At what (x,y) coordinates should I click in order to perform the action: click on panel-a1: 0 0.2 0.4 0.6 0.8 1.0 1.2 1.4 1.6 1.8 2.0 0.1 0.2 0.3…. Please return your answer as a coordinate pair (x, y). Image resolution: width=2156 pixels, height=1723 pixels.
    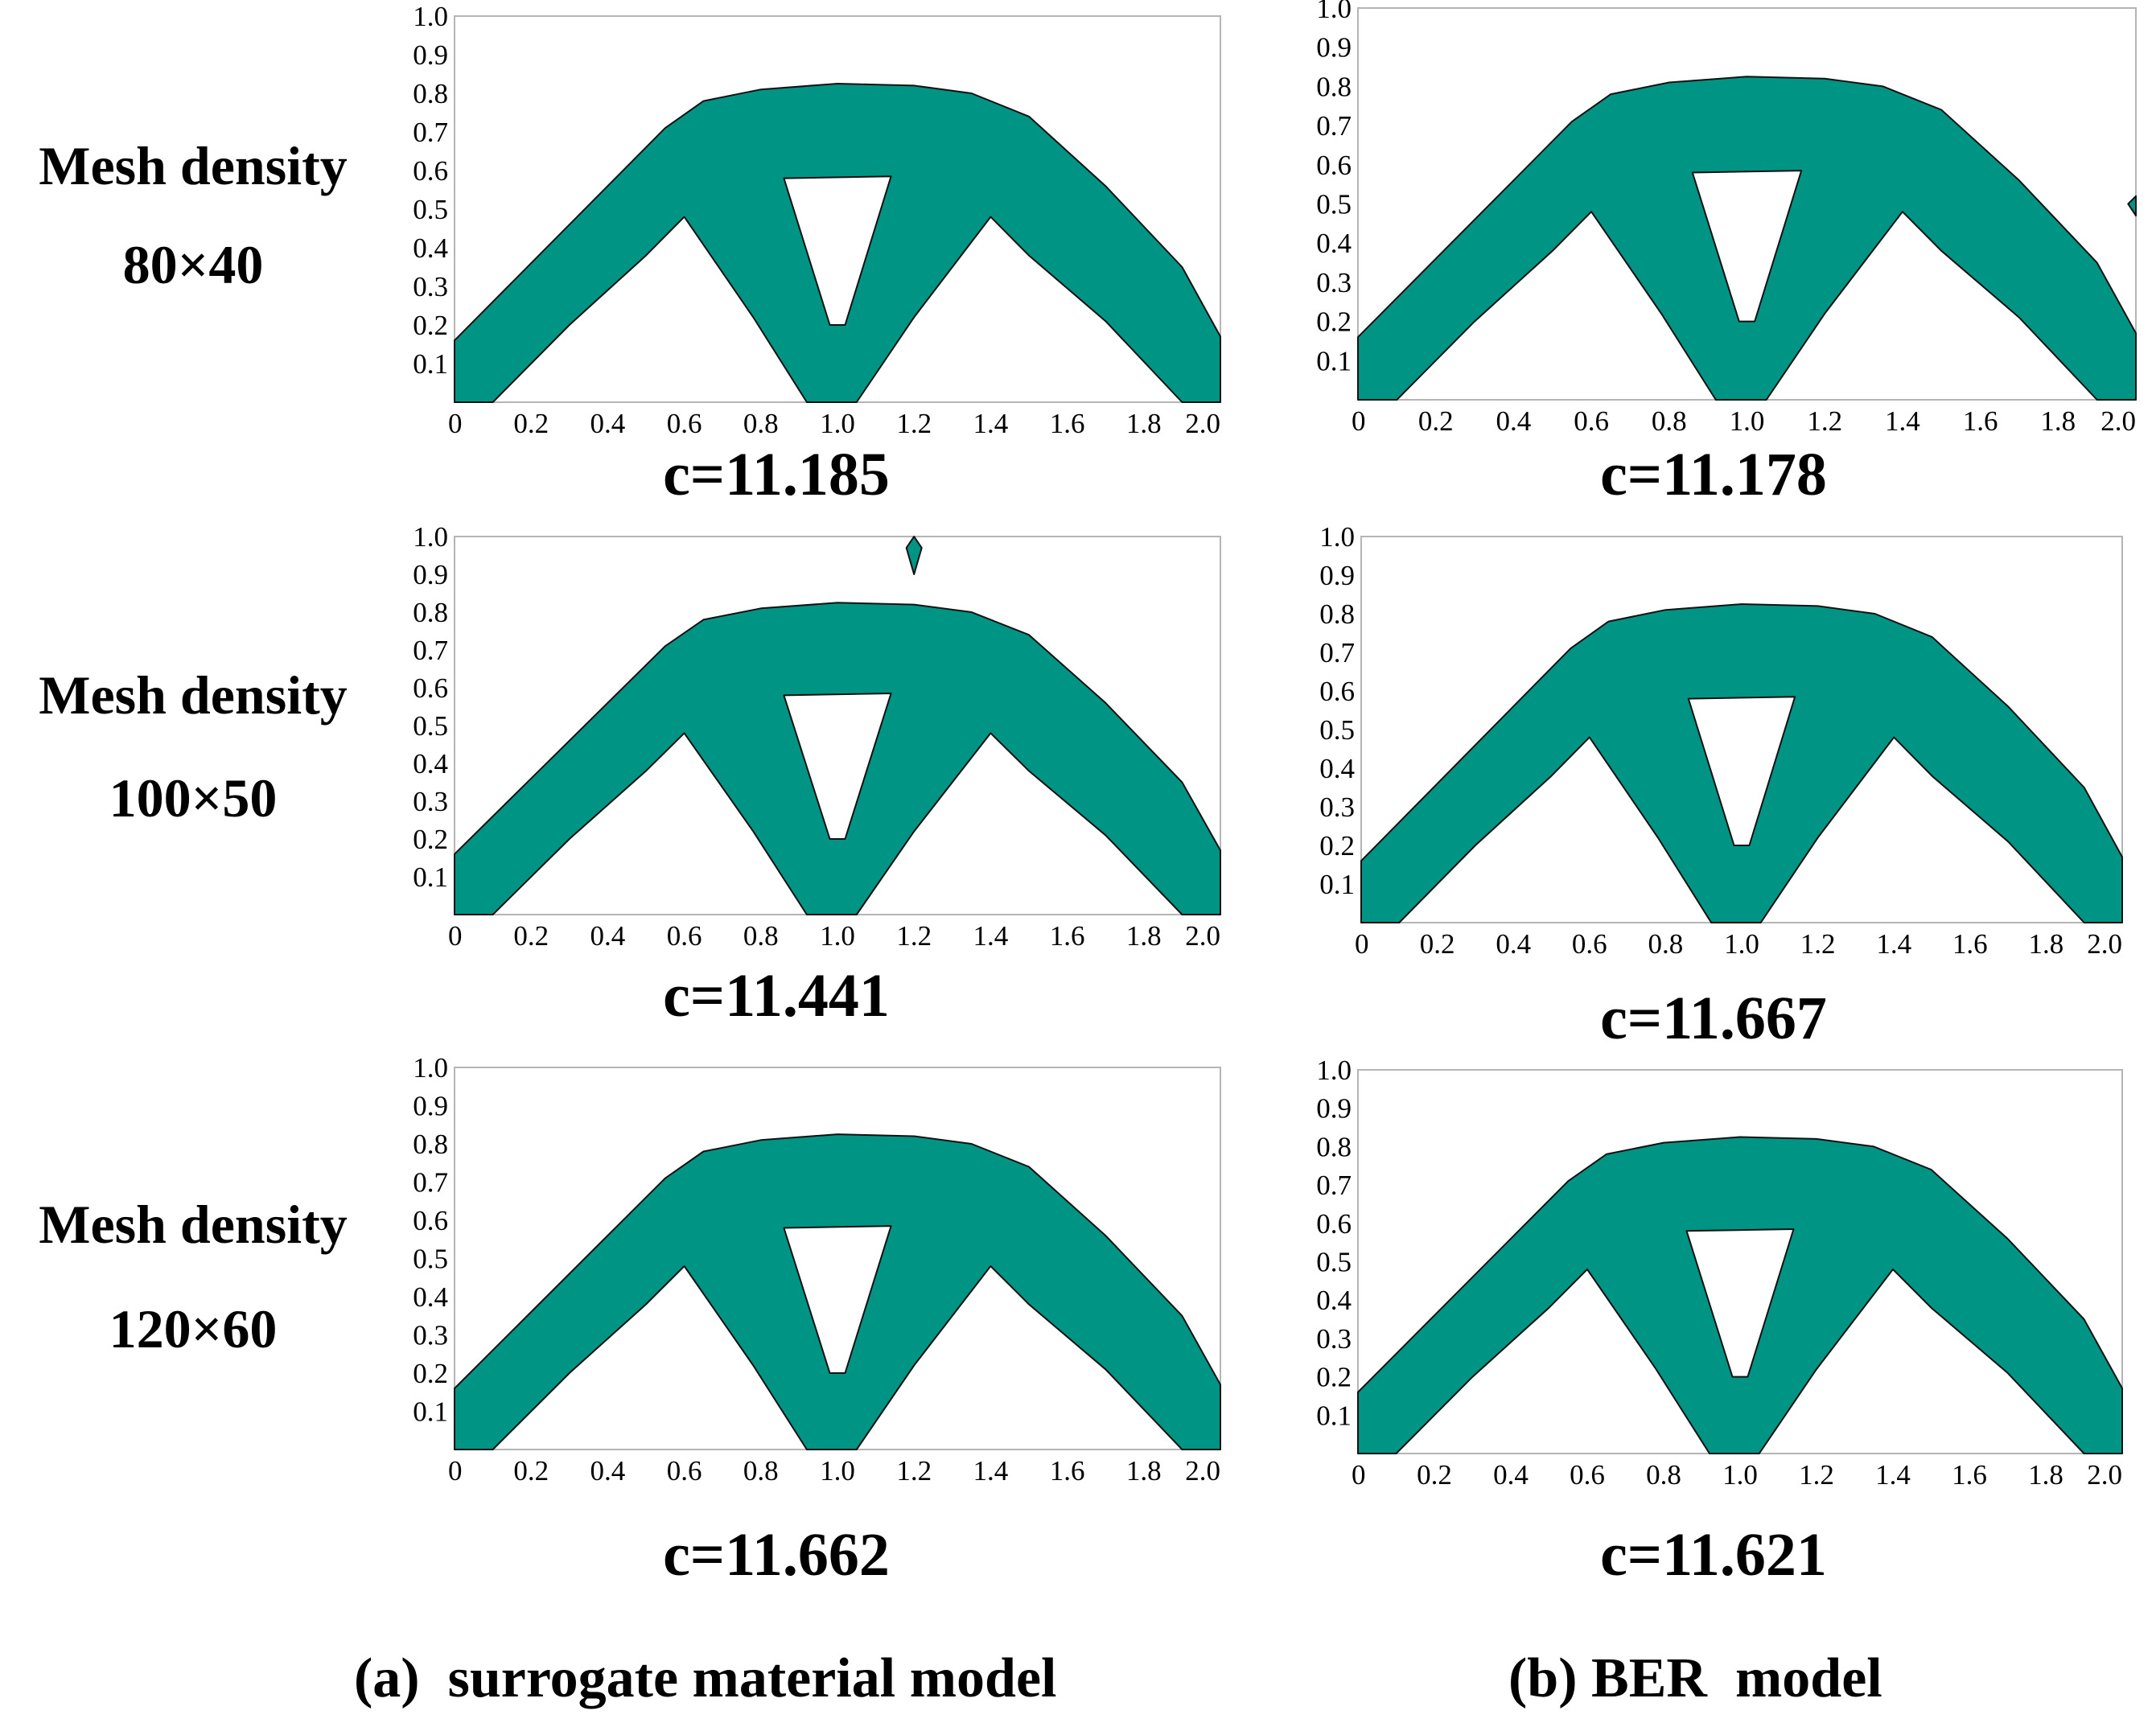
    Looking at the image, I should click on (817, 220).